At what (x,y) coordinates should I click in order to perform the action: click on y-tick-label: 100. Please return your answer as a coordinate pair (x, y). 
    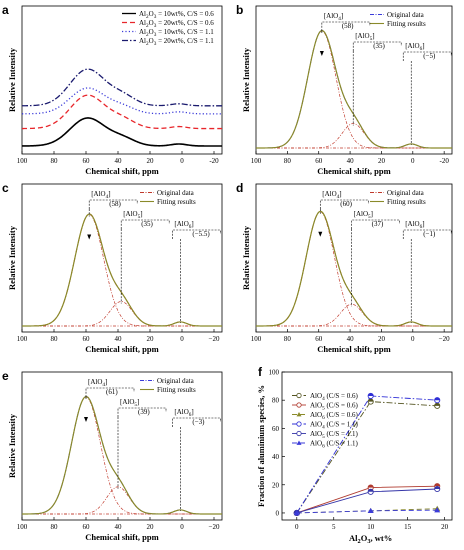
    Looking at the image, I should click on (274, 373).